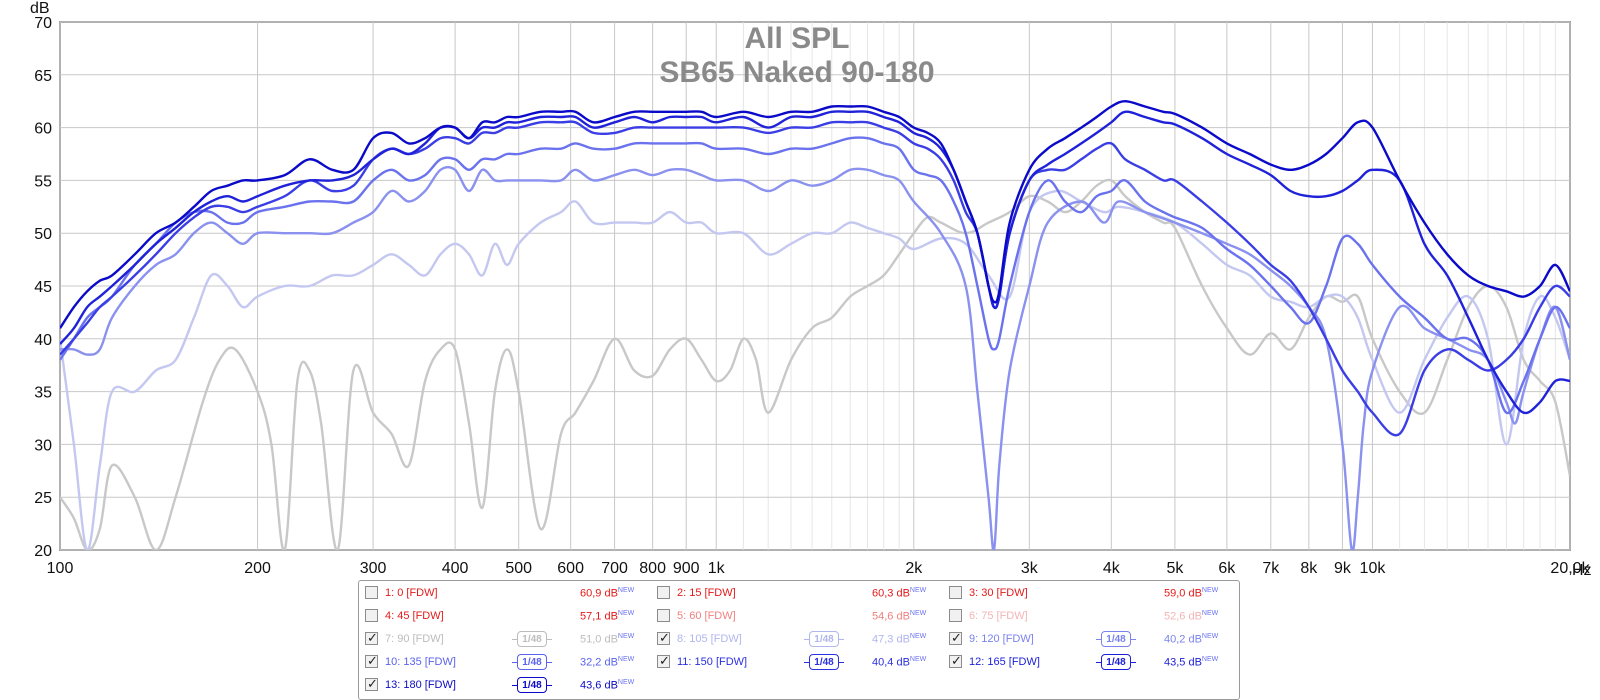 The image size is (1600, 700). I want to click on x-tick-label: 2k, so click(914, 568).